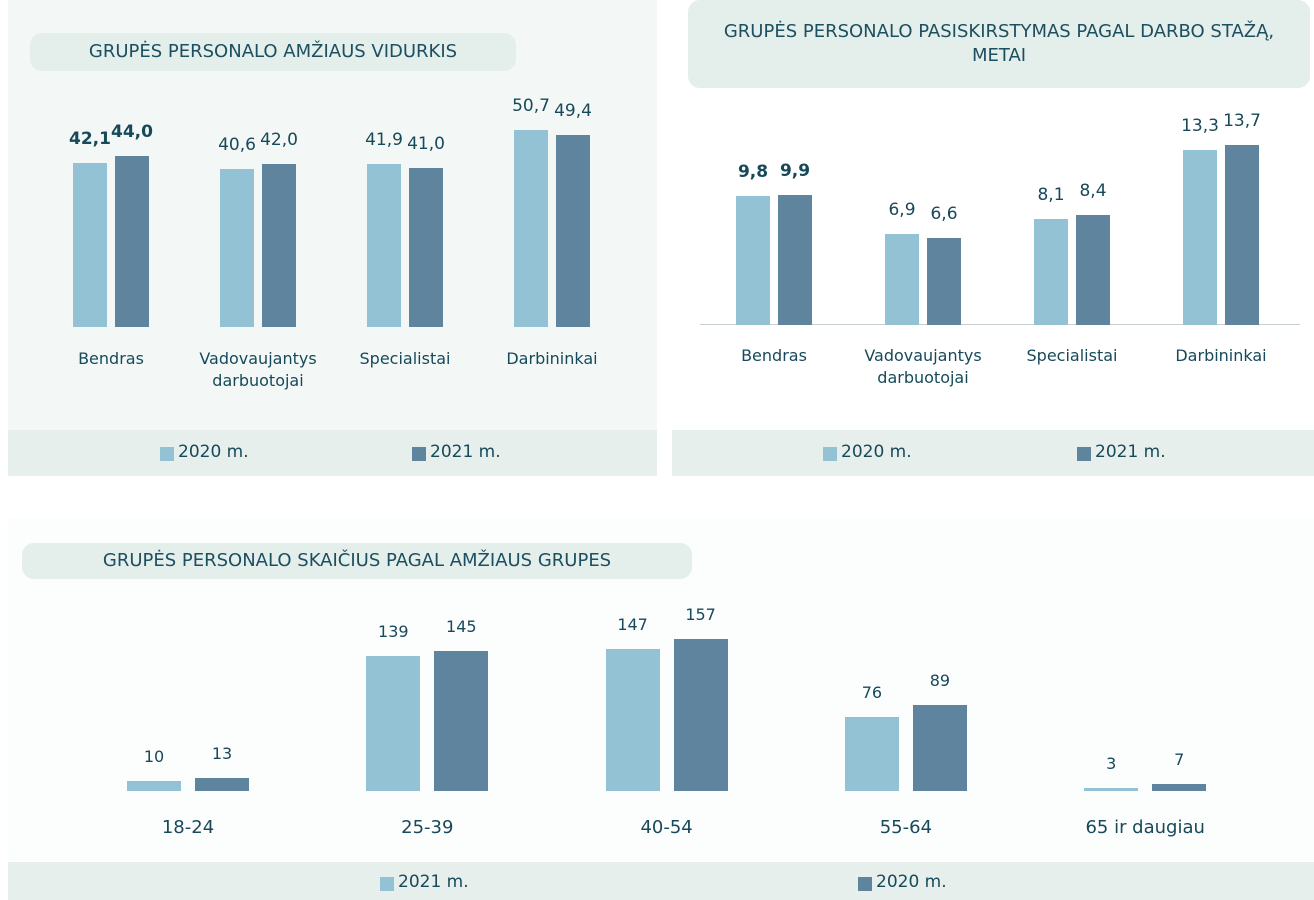 The height and width of the screenshot is (900, 1314). What do you see at coordinates (393, 632) in the screenshot?
I see `data-label: 139` at bounding box center [393, 632].